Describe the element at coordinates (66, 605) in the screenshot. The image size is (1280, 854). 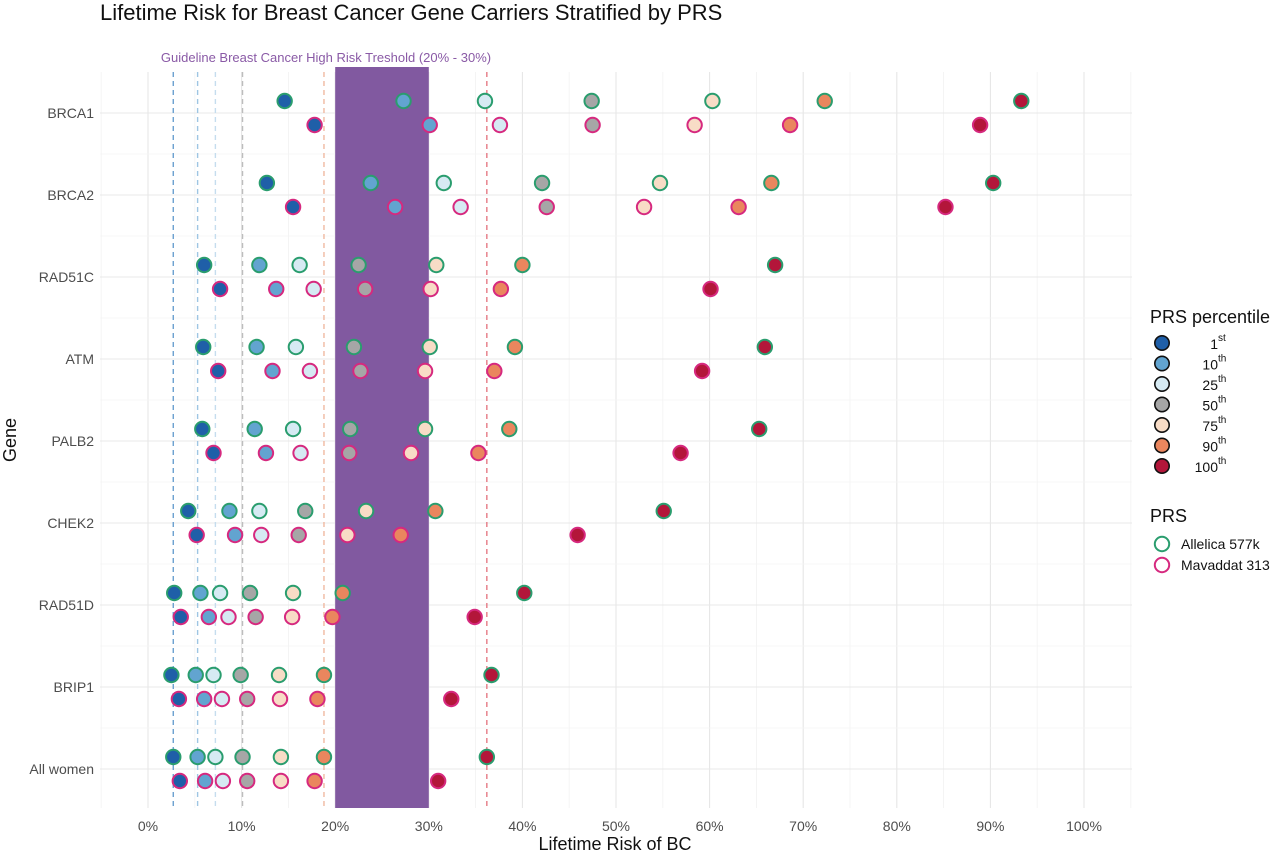
I see `y-tick-label: RAD51D` at that location.